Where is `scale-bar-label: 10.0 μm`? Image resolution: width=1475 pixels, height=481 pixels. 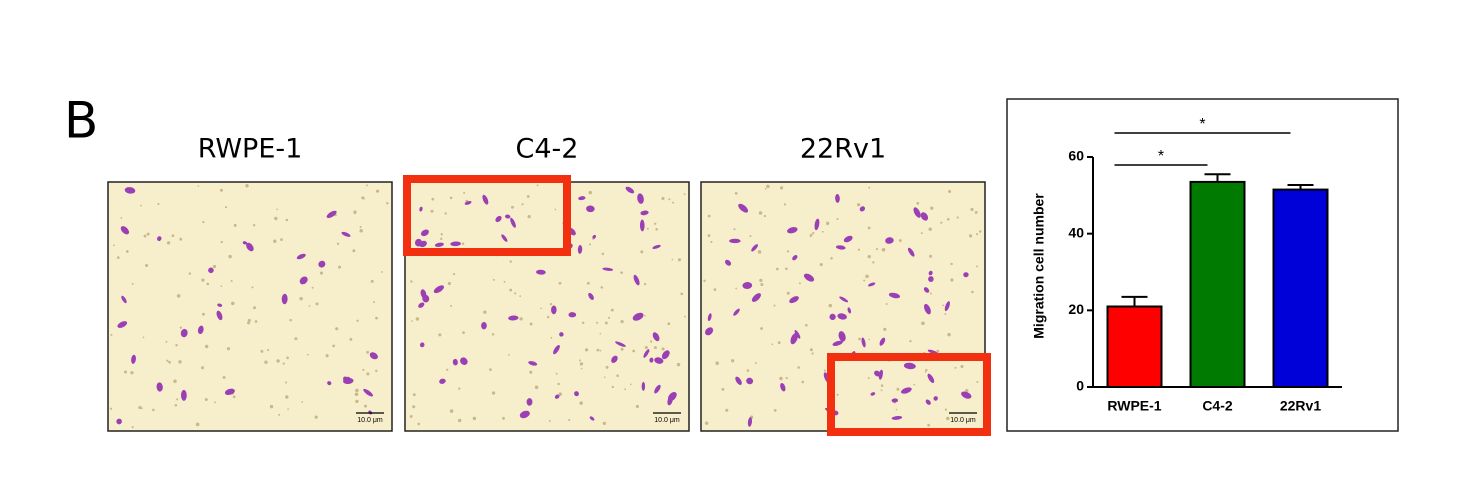
scale-bar-label: 10.0 μm is located at coordinates (667, 420).